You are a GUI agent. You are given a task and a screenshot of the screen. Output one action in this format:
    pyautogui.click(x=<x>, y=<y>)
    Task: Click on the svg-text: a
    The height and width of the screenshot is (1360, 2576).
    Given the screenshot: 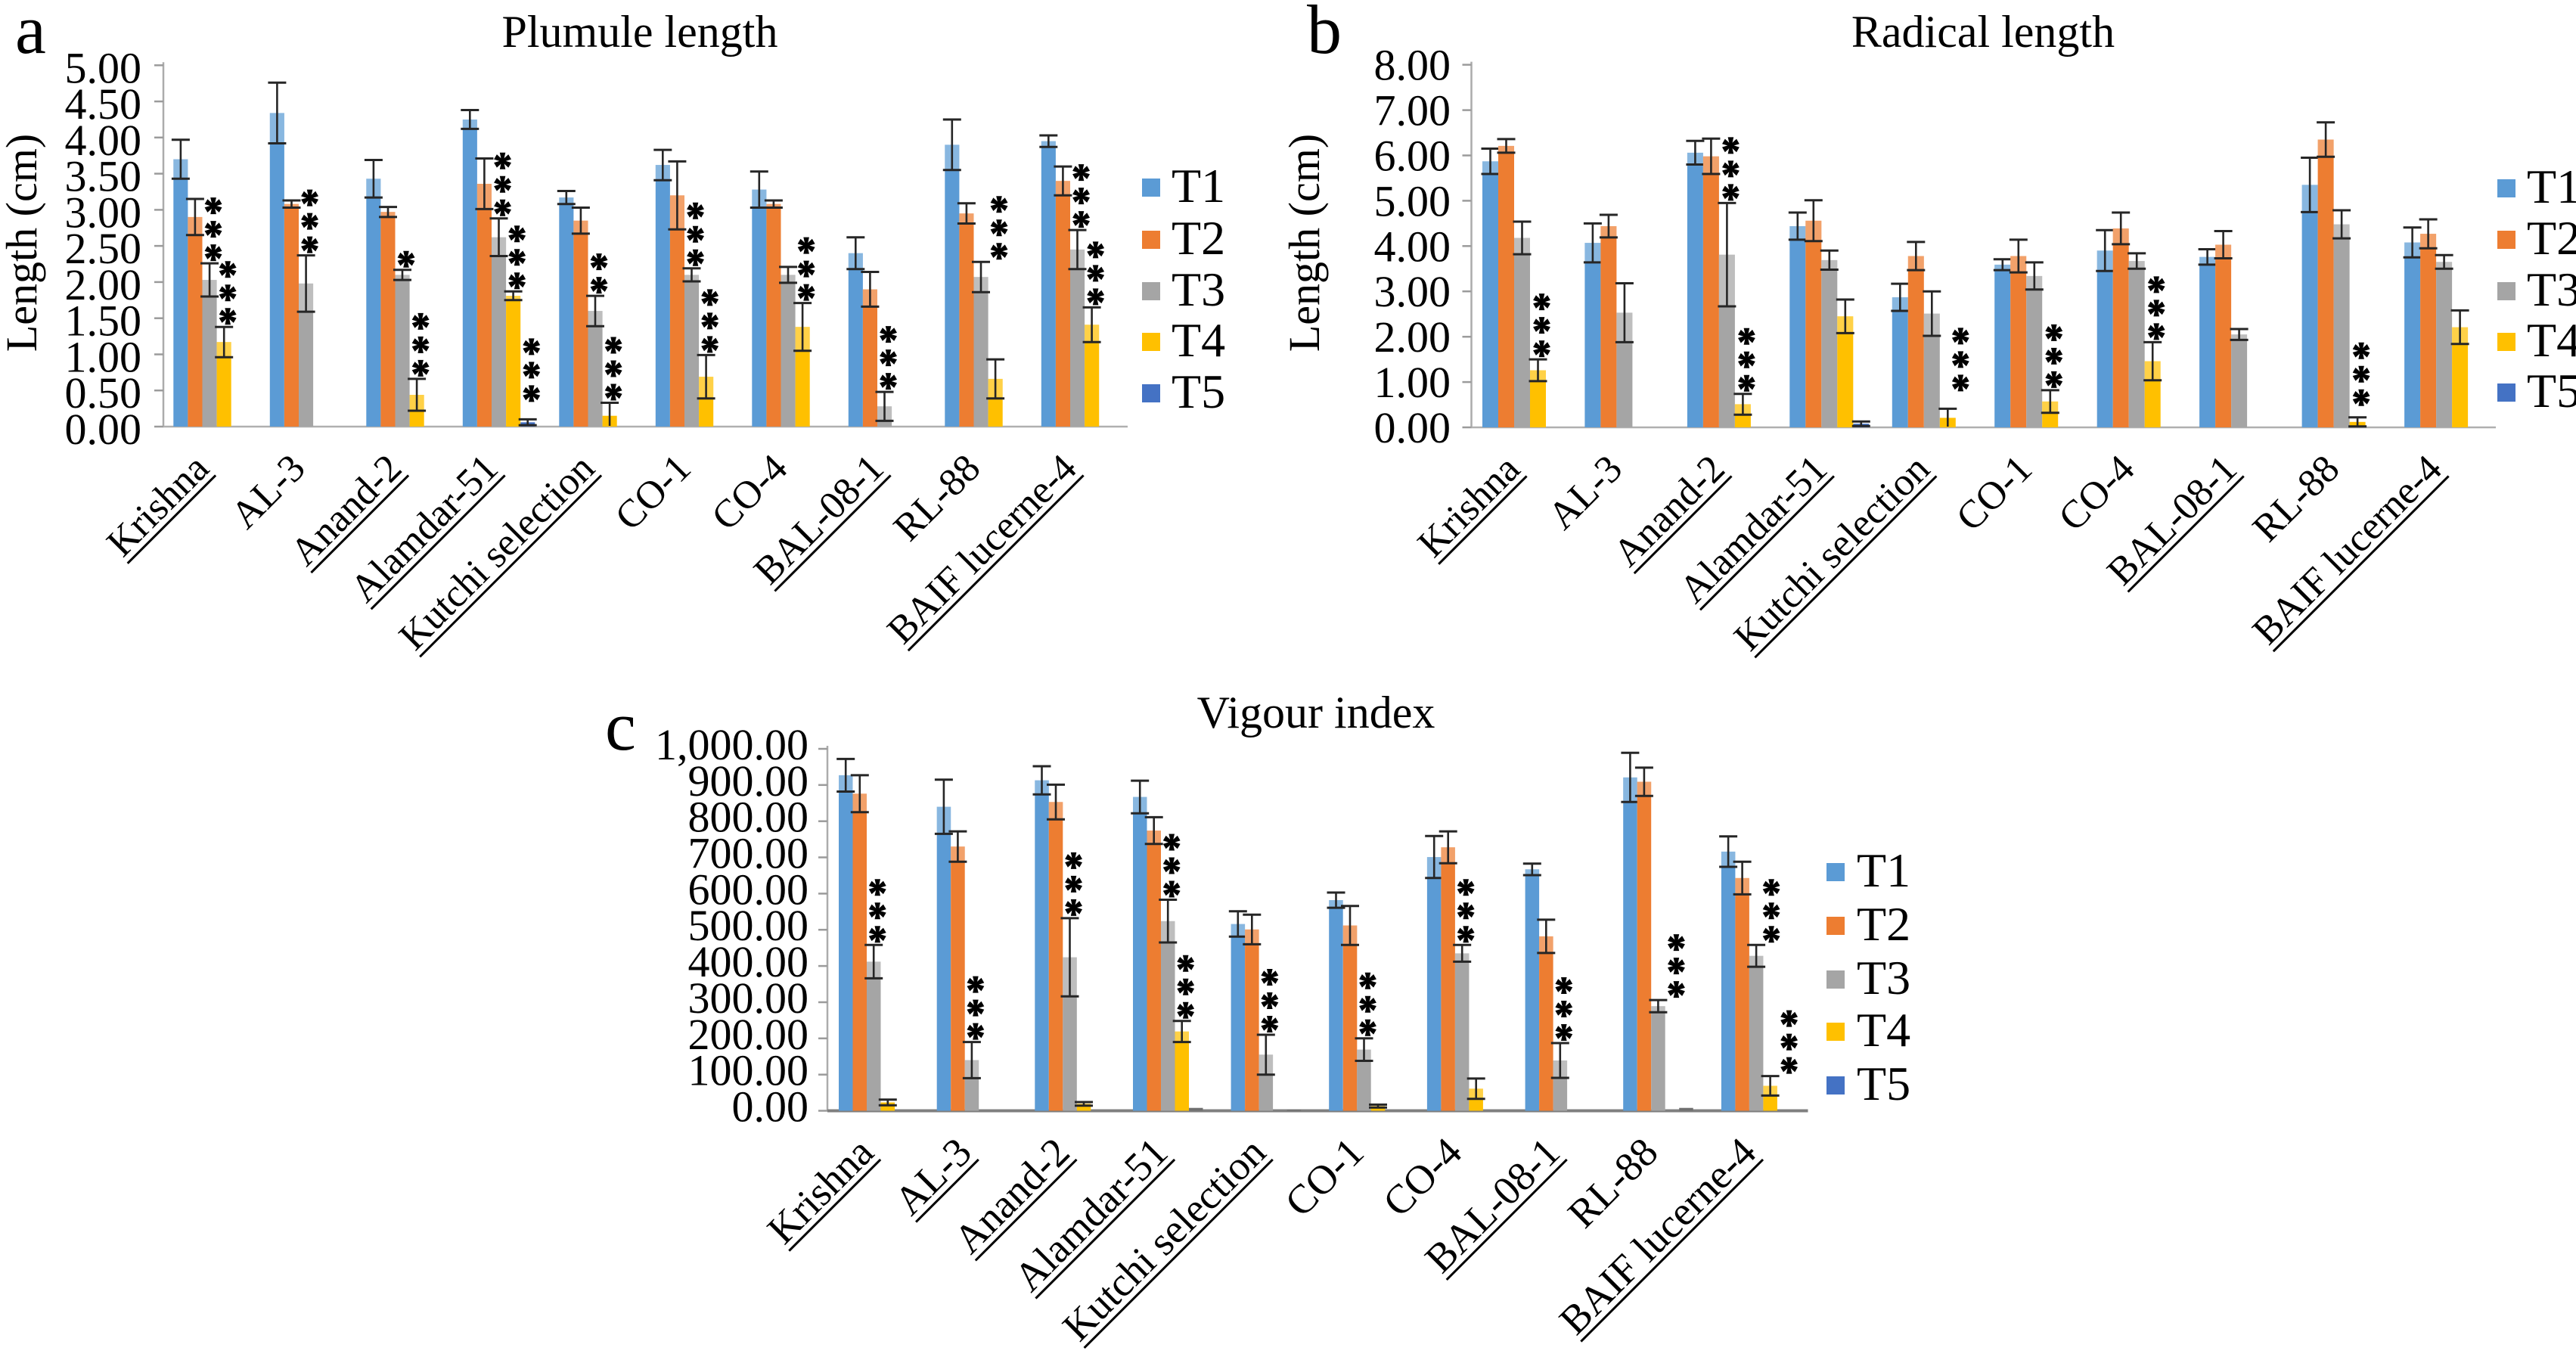 What is the action you would take?
    pyautogui.click(x=30, y=34)
    